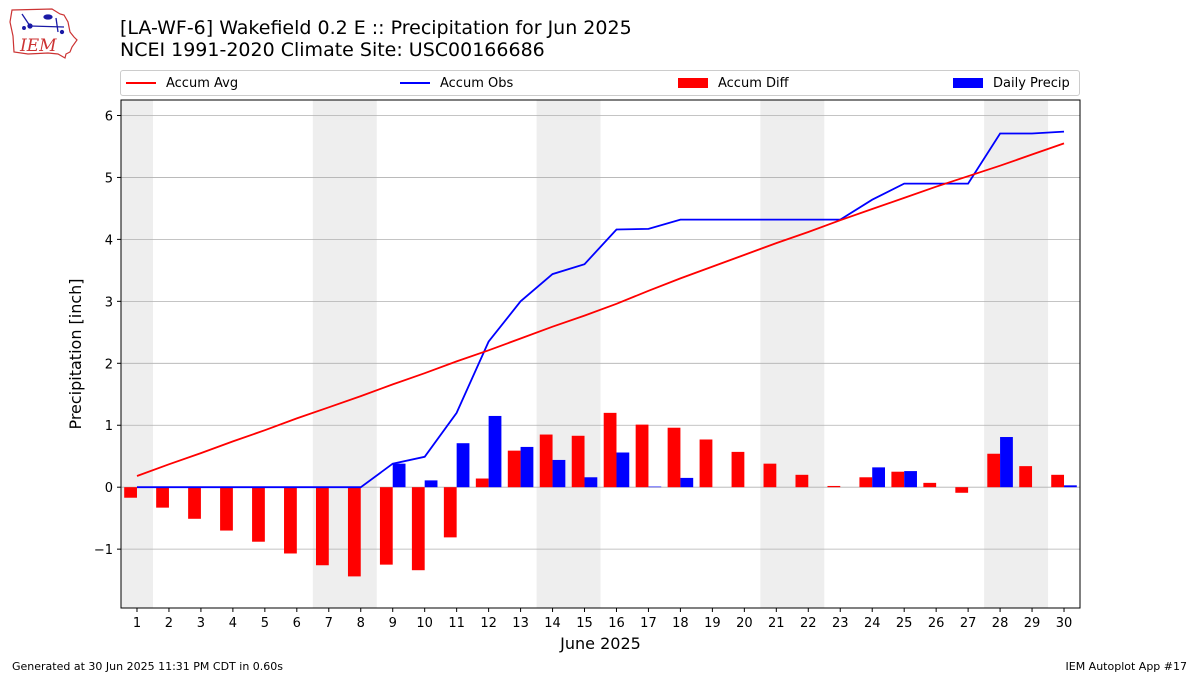 Image resolution: width=1200 pixels, height=675 pixels. Describe the element at coordinates (415, 83) in the screenshot. I see `legend-swatch-accum-obs` at that location.